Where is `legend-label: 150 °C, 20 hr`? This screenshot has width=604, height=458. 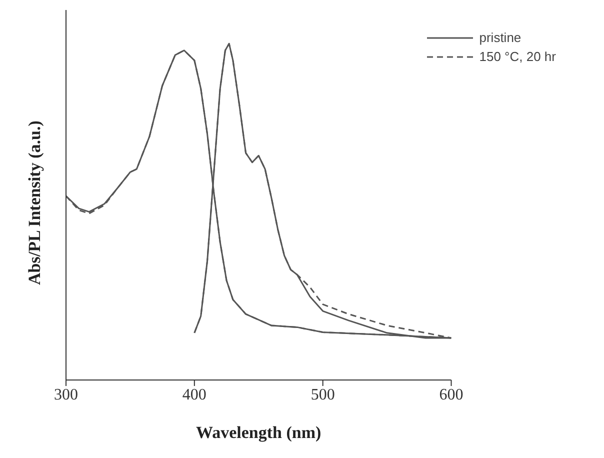
legend-label: 150 °C, 20 hr is located at coordinates (517, 56).